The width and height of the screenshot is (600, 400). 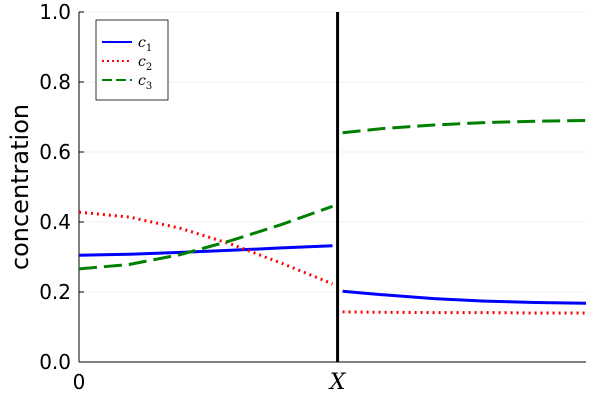 What do you see at coordinates (55, 12) in the screenshot?
I see `y-tick-label: 1.0` at bounding box center [55, 12].